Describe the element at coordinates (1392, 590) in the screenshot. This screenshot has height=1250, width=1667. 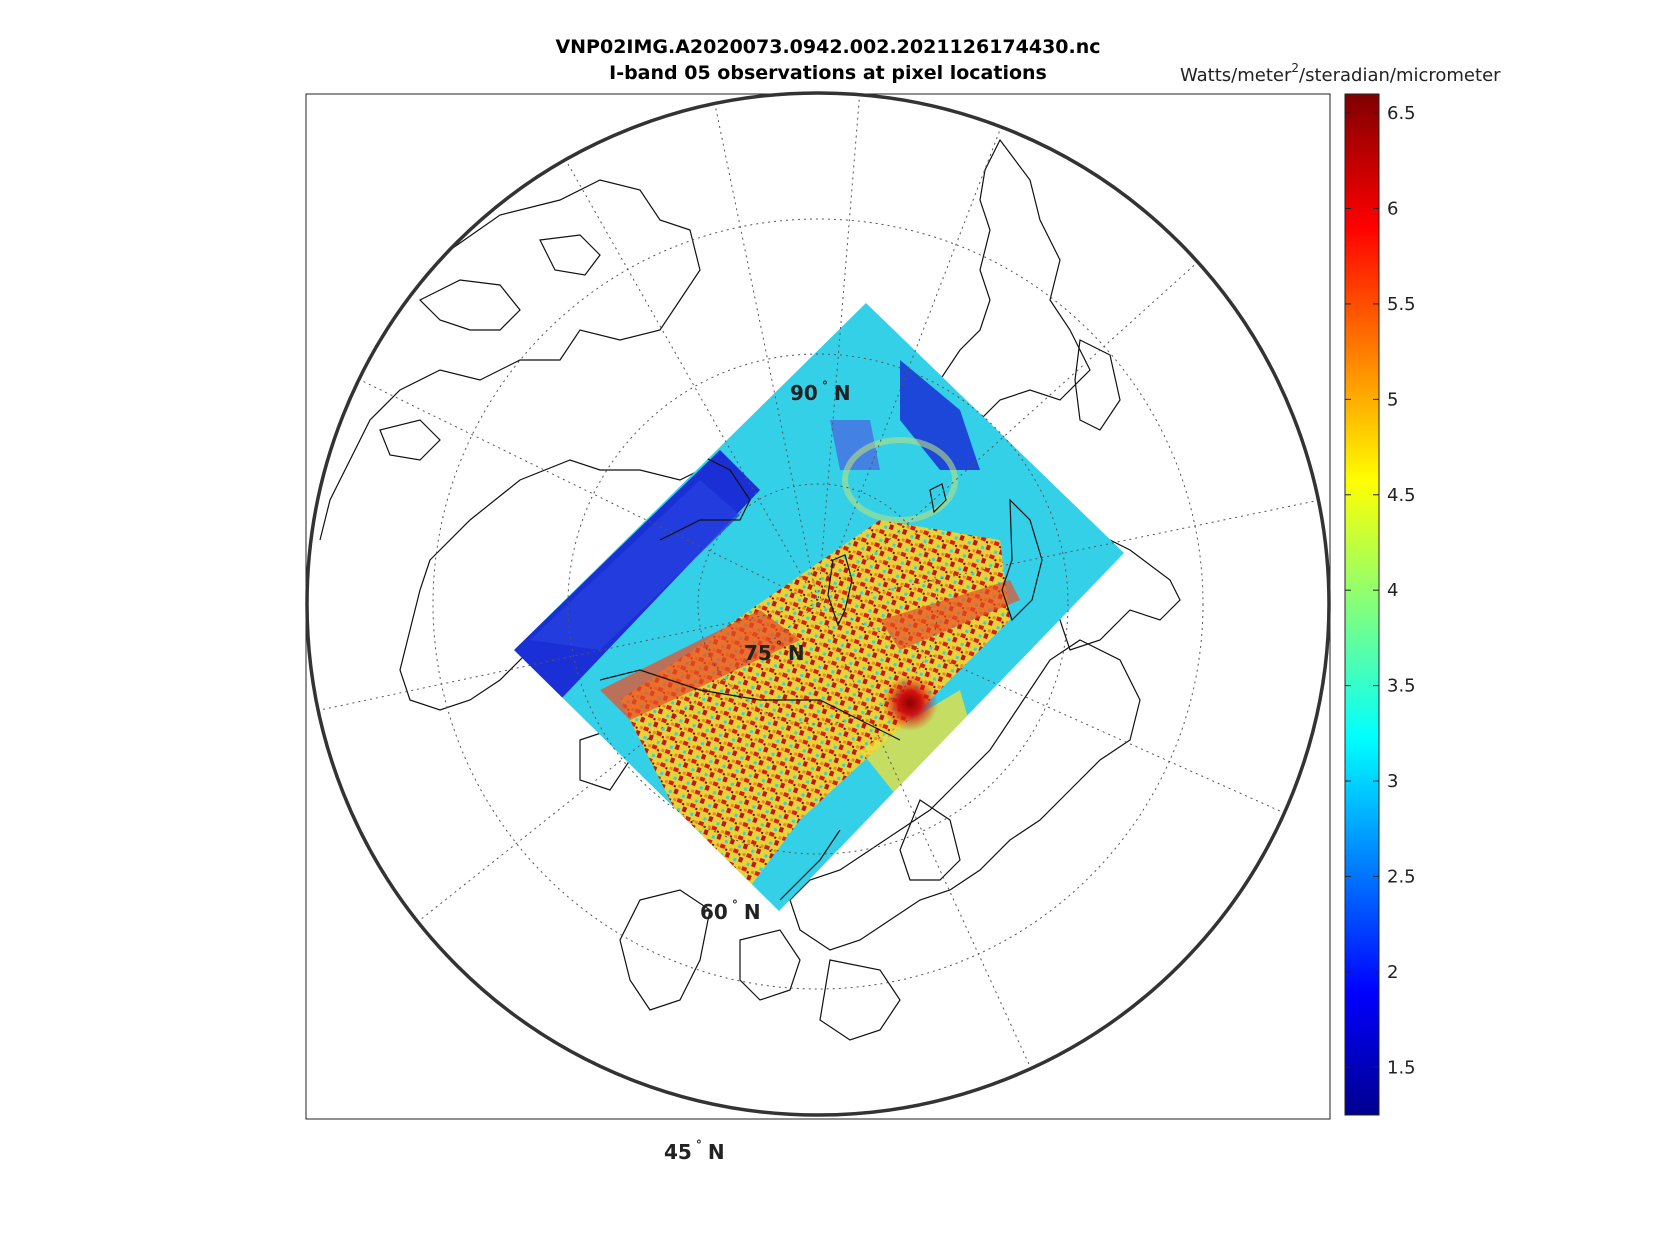
I see `colorbar-tick-label: 4` at that location.